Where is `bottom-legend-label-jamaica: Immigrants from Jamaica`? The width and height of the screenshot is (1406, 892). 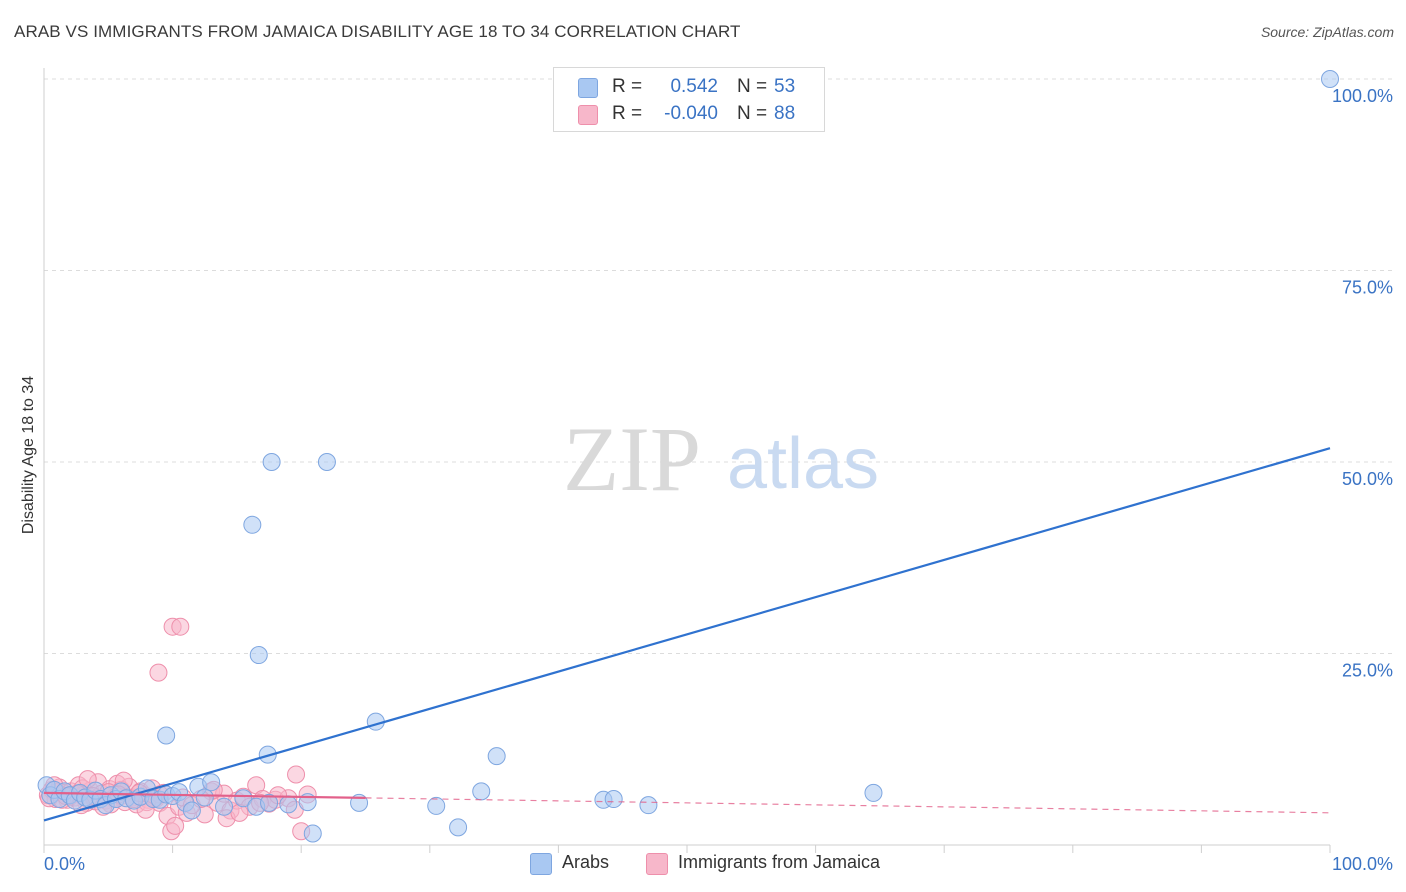 bottom-legend-label-jamaica: Immigrants from Jamaica is located at coordinates (779, 862).